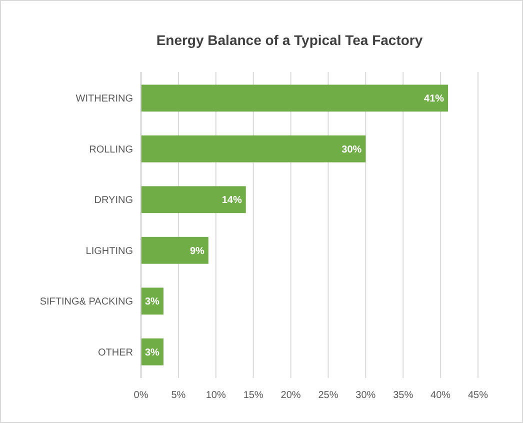  Describe the element at coordinates (253, 395) in the screenshot. I see `x-tick-label: 15%` at that location.